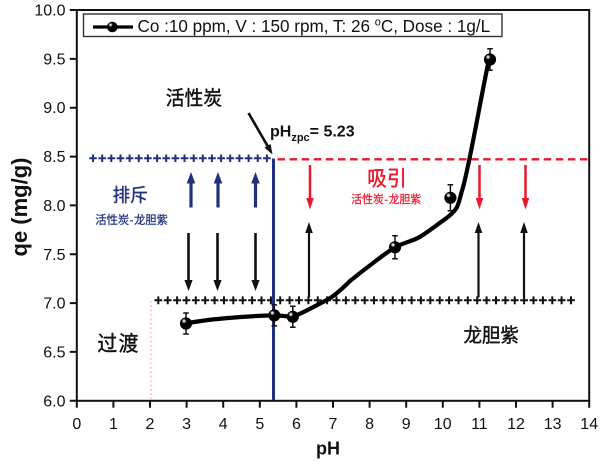 This screenshot has height=467, width=600. I want to click on svg-text: 5, so click(259, 424).